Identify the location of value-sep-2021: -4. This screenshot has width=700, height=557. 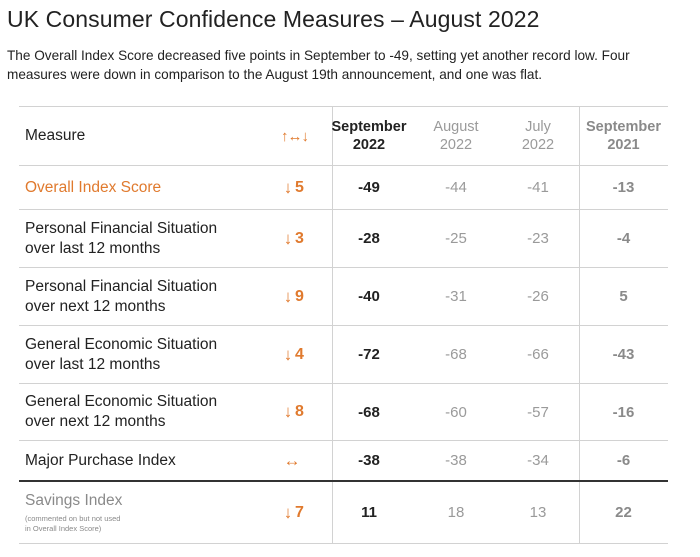
(623, 238).